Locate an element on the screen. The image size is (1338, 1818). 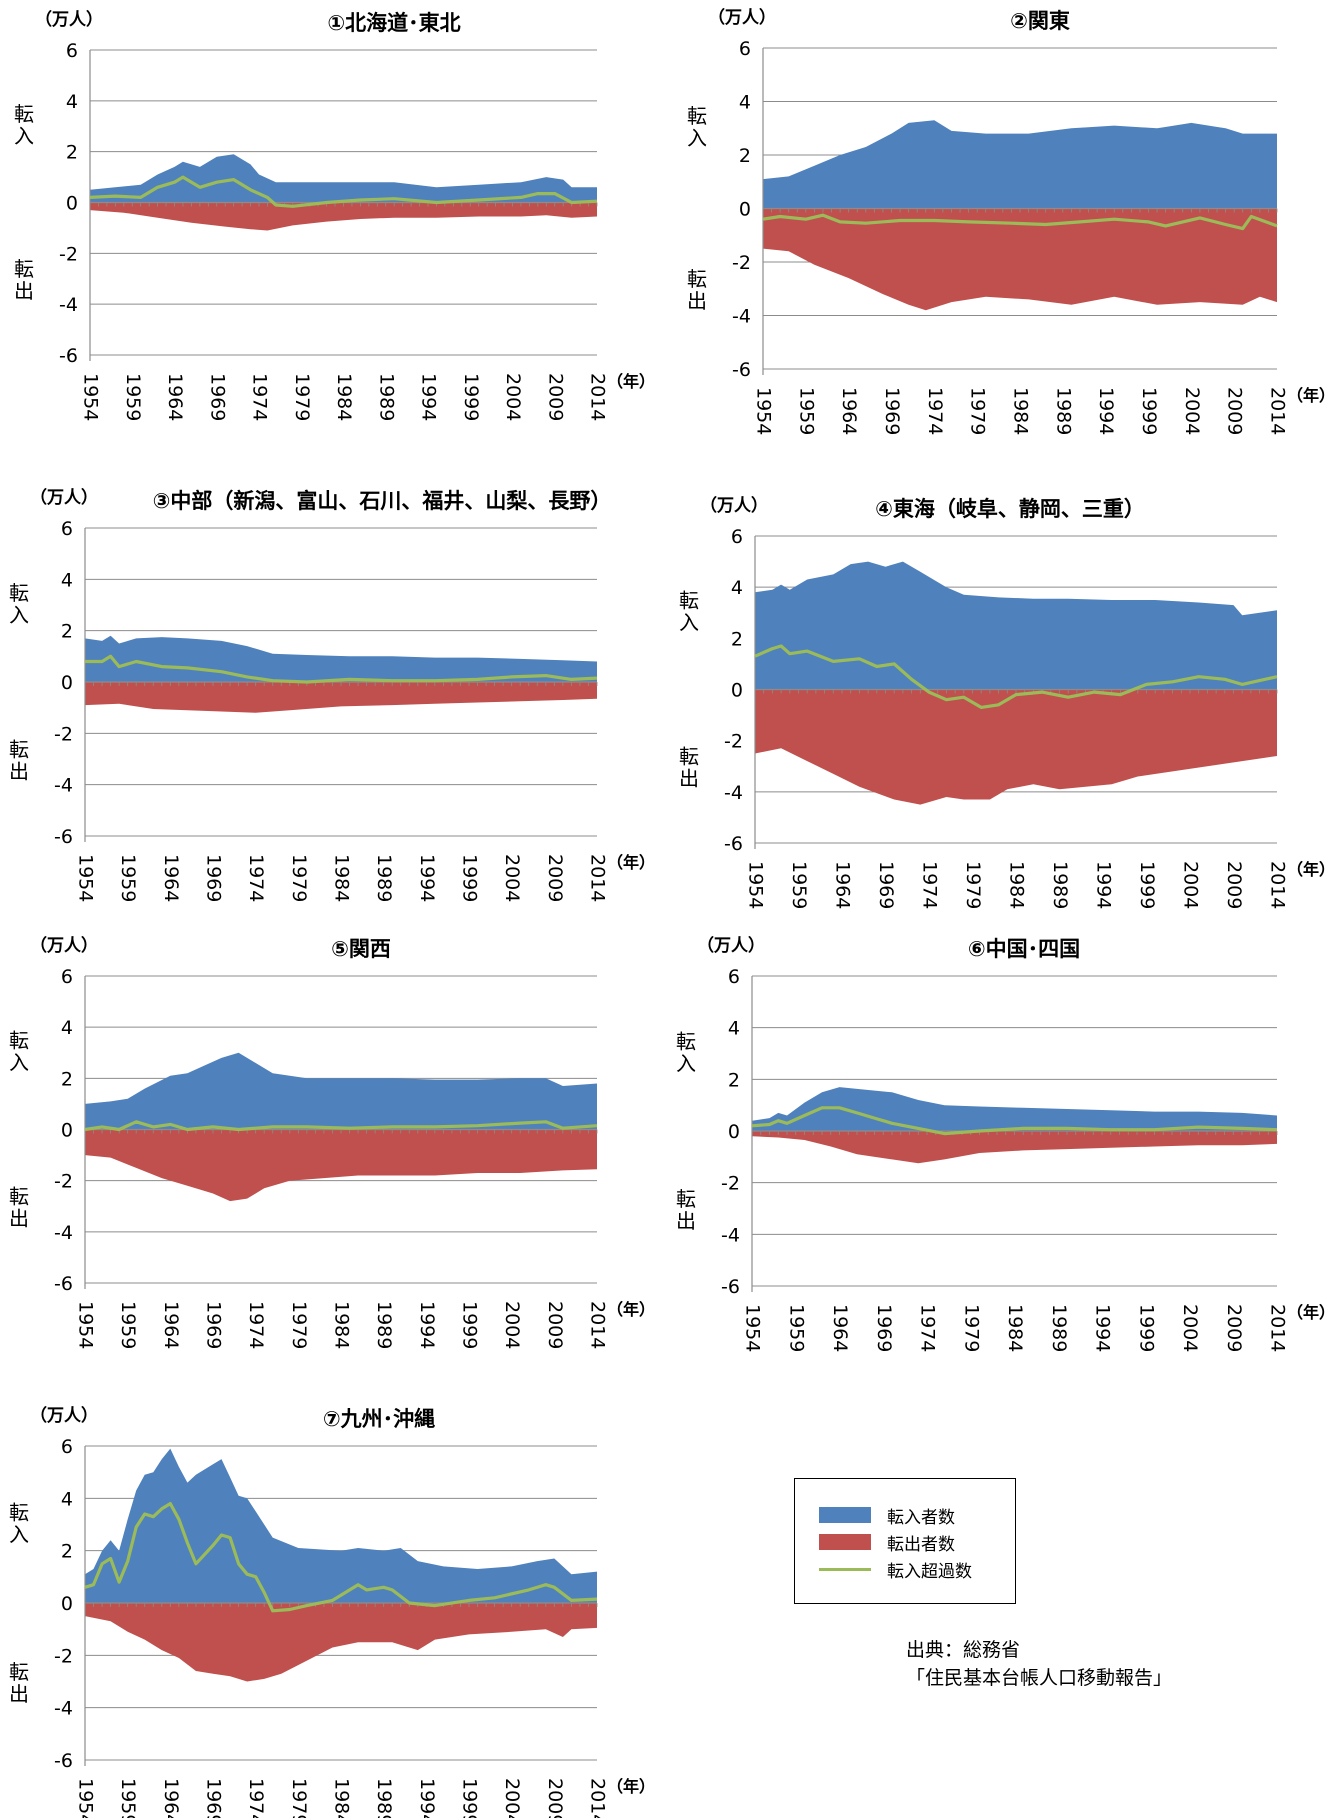
chart-title: ⑥中国･四国 is located at coordinates (1024, 949).